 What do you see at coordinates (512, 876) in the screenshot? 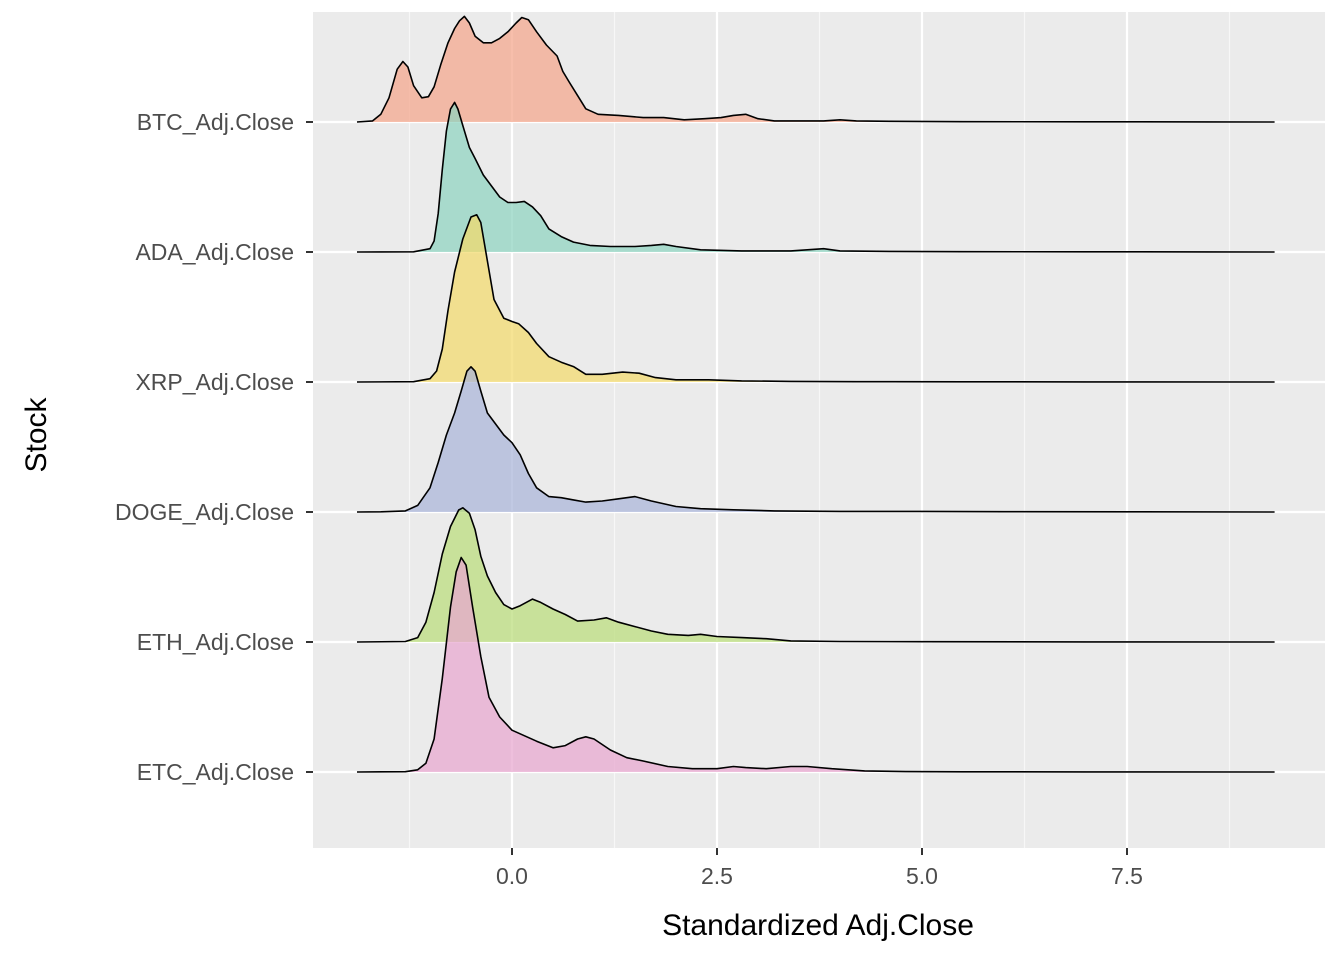
I see `x-tick-label: 0.0` at bounding box center [512, 876].